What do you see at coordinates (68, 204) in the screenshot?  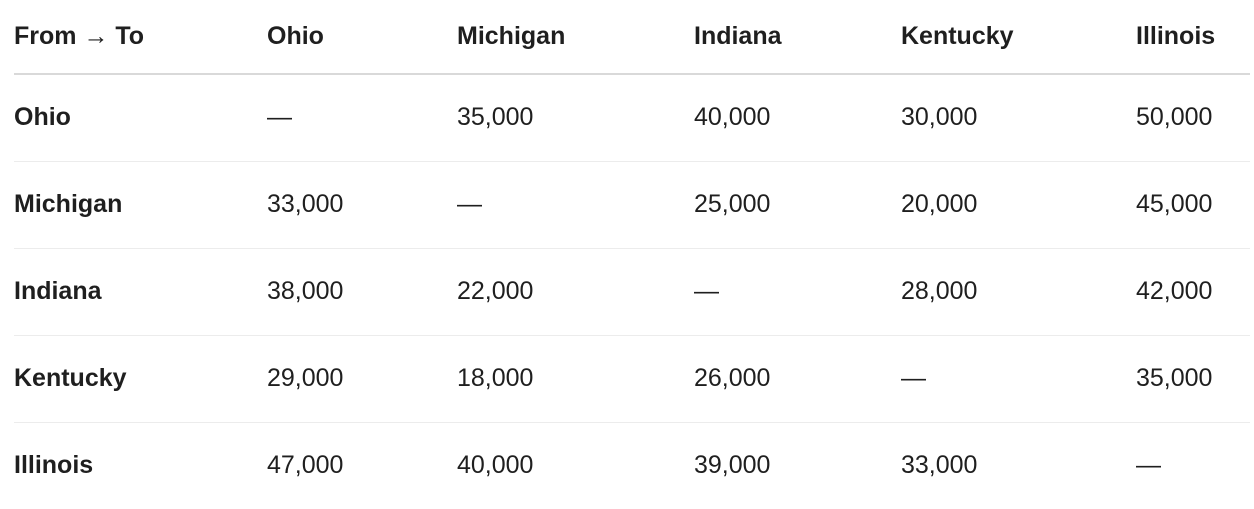 I see `row-header-michigan: Michigan` at bounding box center [68, 204].